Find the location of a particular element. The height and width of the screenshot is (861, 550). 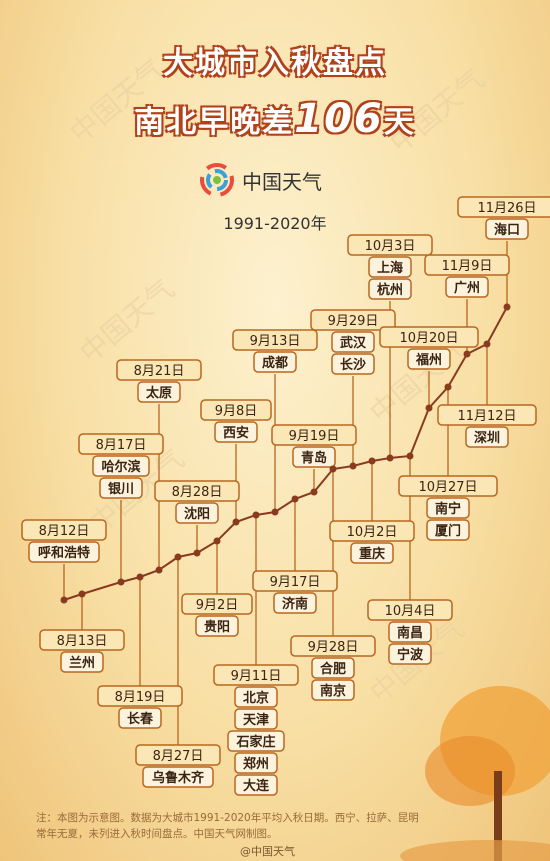

brand-logo: 中国天气 is located at coordinates (261, 180).